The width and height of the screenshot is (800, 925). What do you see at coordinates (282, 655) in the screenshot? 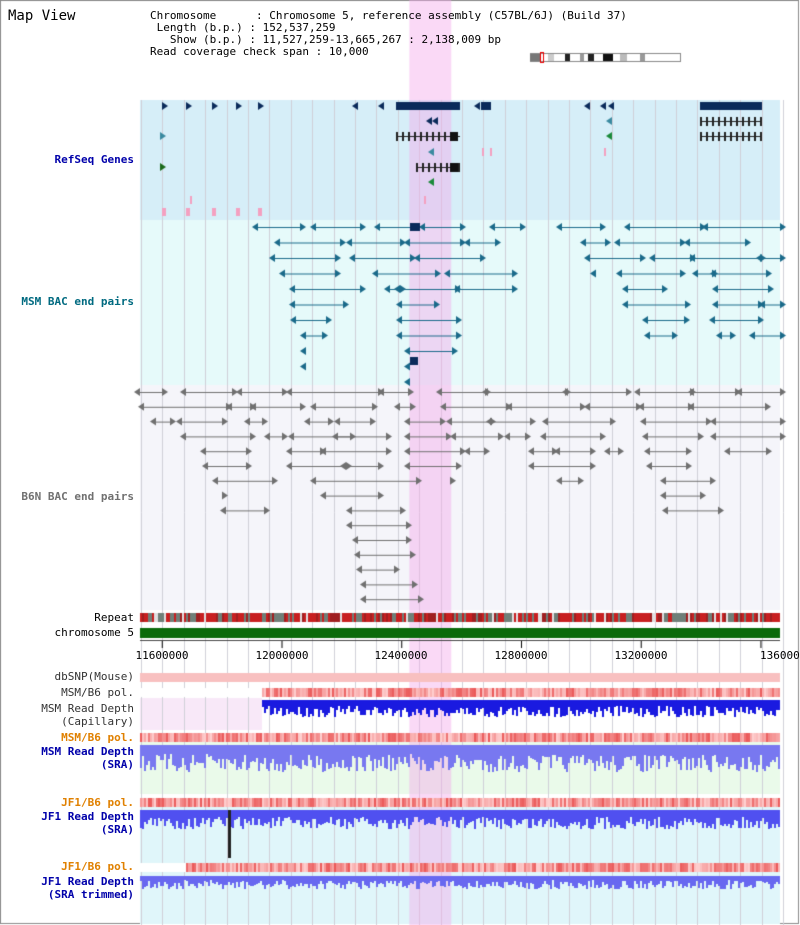
I see `axis-tick-label: 12000000` at bounding box center [282, 655].